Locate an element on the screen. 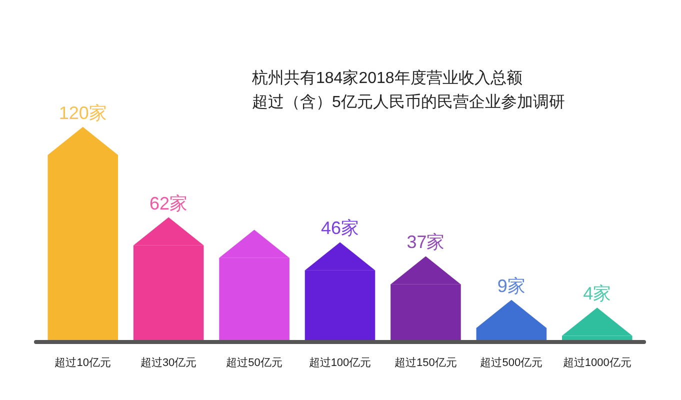 The width and height of the screenshot is (681, 400). data-label: 46家 is located at coordinates (340, 228).